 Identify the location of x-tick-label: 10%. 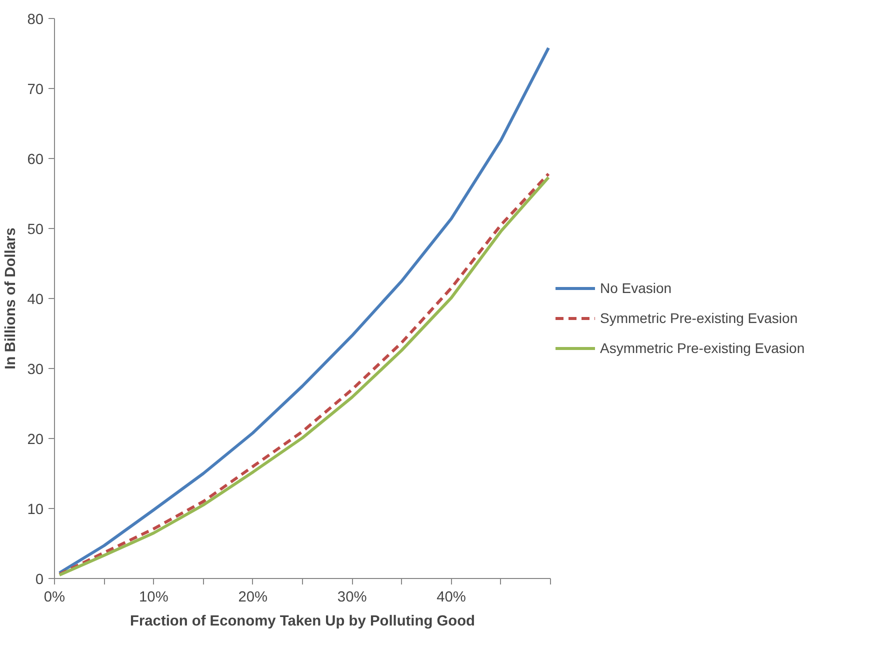
(153, 598).